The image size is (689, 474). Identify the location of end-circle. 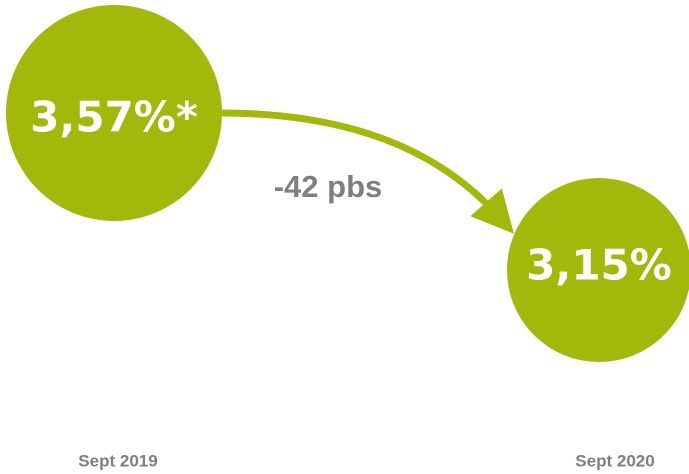
(598, 270).